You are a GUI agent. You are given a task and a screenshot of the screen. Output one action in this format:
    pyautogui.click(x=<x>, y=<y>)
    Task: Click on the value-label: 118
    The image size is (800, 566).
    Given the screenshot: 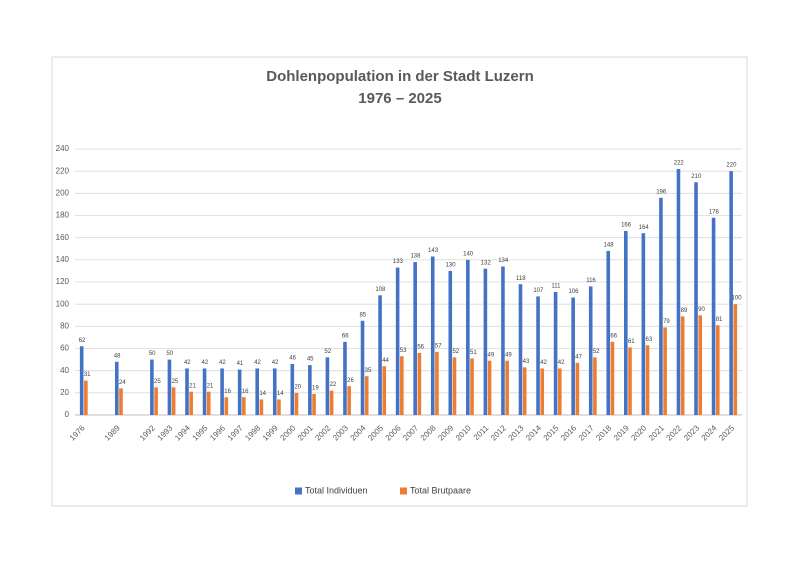 What is the action you would take?
    pyautogui.click(x=521, y=279)
    